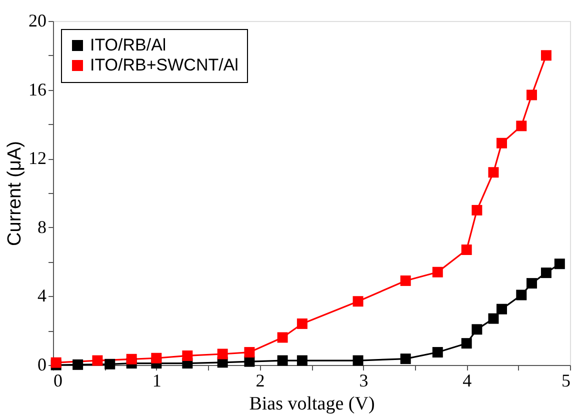 This screenshot has width=579, height=418. I want to click on y-tick-label: 0, so click(42, 364).